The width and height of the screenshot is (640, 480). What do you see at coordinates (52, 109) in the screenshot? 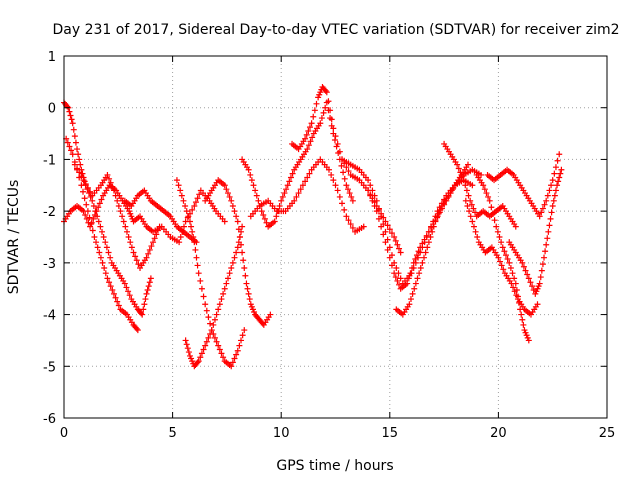
I see `y-tick-label: 0` at bounding box center [52, 109].